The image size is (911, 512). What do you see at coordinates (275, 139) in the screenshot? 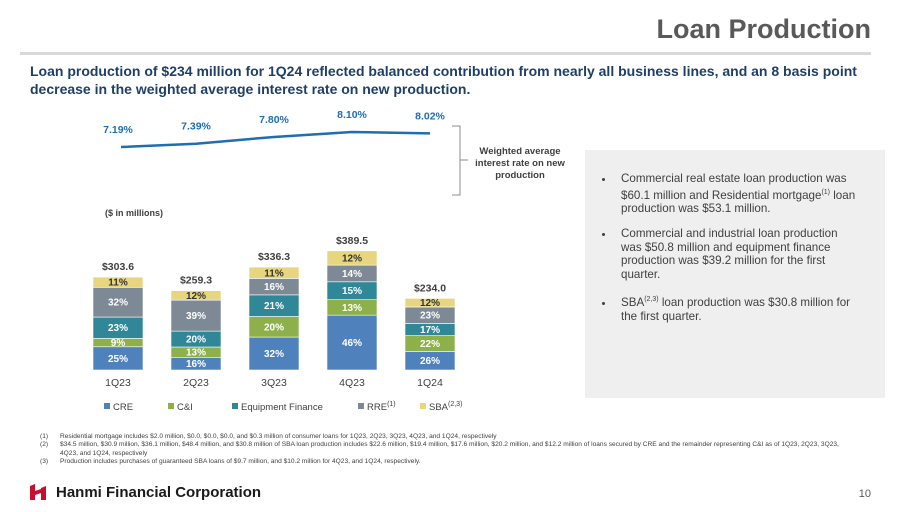
I see `rate-line` at bounding box center [275, 139].